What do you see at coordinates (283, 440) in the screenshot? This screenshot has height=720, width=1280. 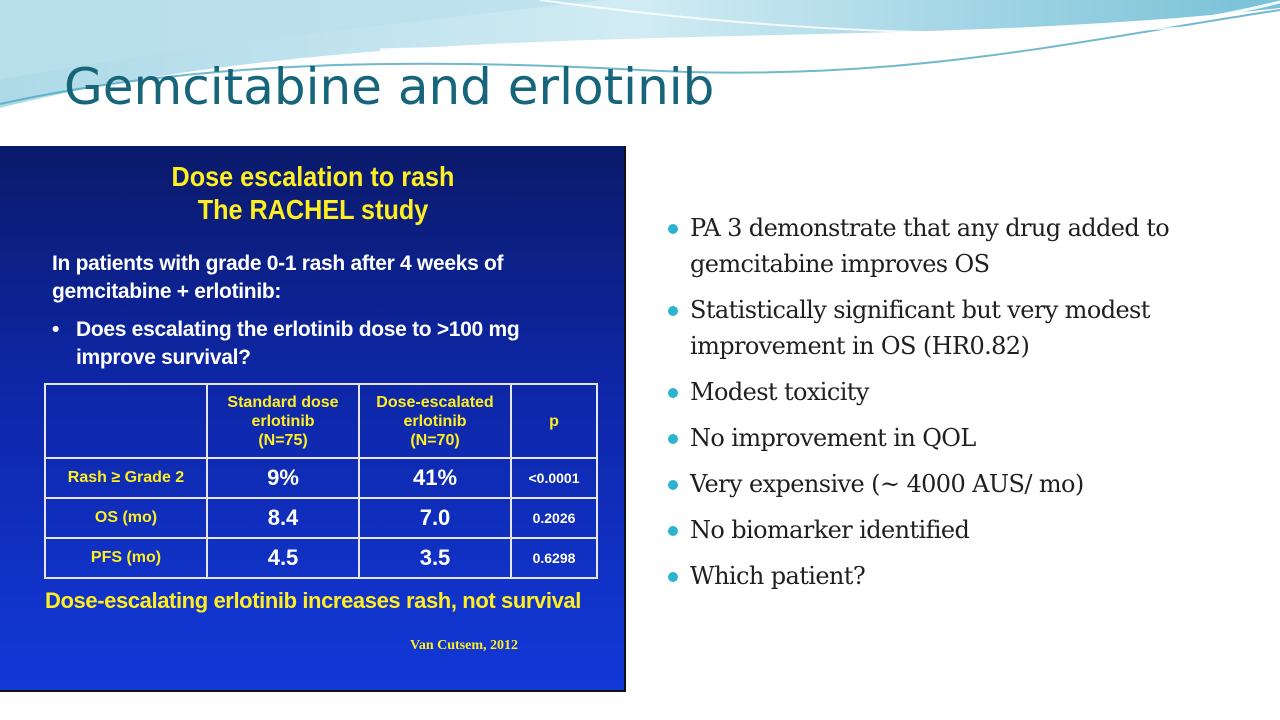 I see `column-header-line: (N=75)` at bounding box center [283, 440].